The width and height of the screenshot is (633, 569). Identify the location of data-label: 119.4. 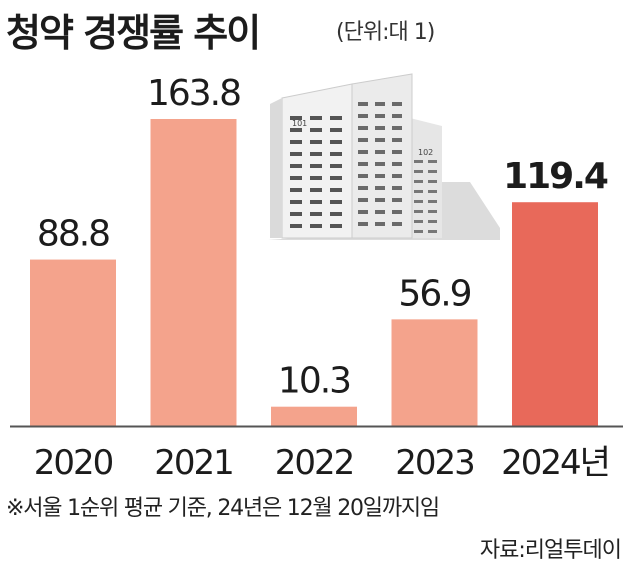
(555, 176).